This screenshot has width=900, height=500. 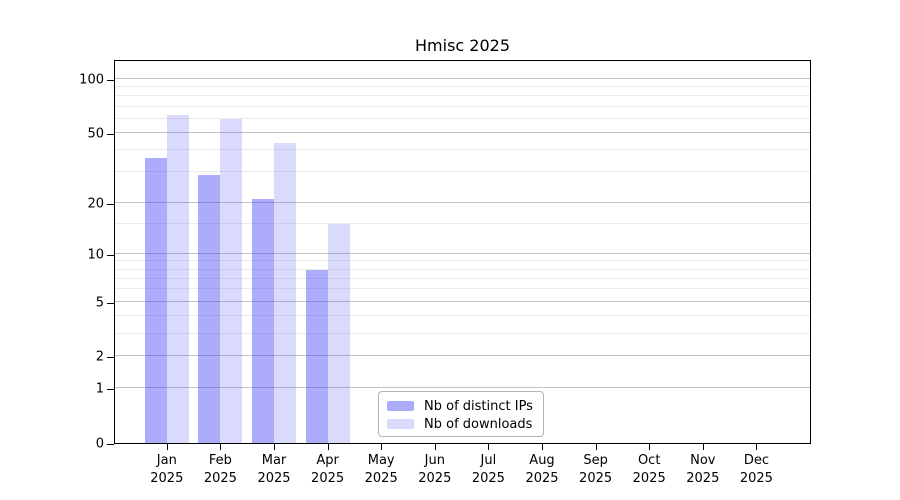 I want to click on y-tick-label-5: 5, so click(x=99, y=303).